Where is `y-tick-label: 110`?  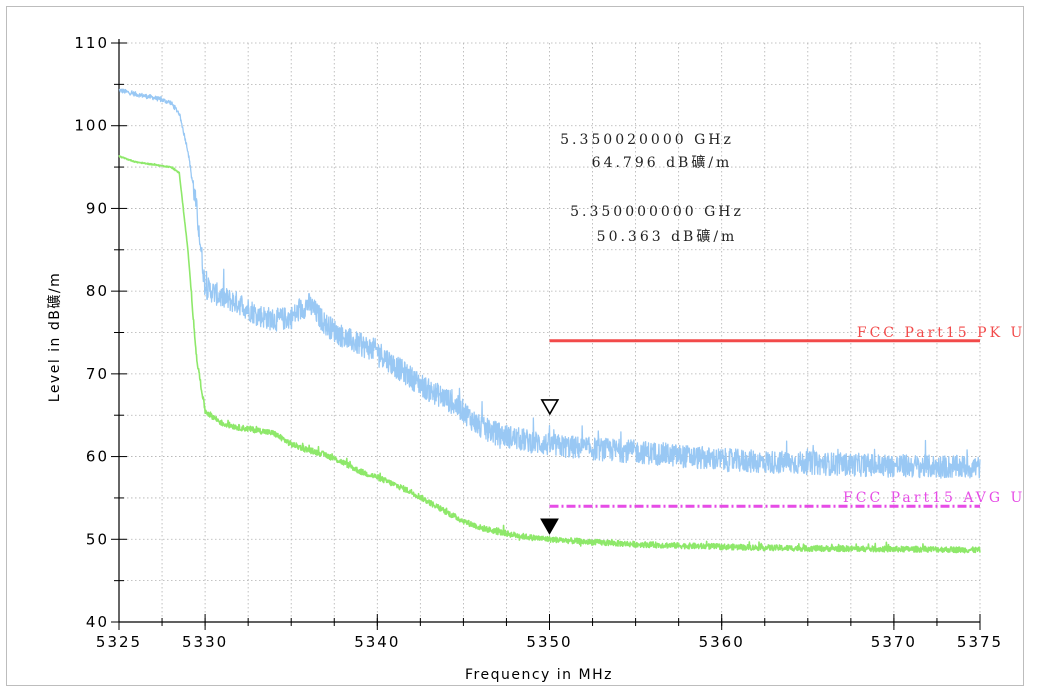
y-tick-label: 110 is located at coordinates (91, 43).